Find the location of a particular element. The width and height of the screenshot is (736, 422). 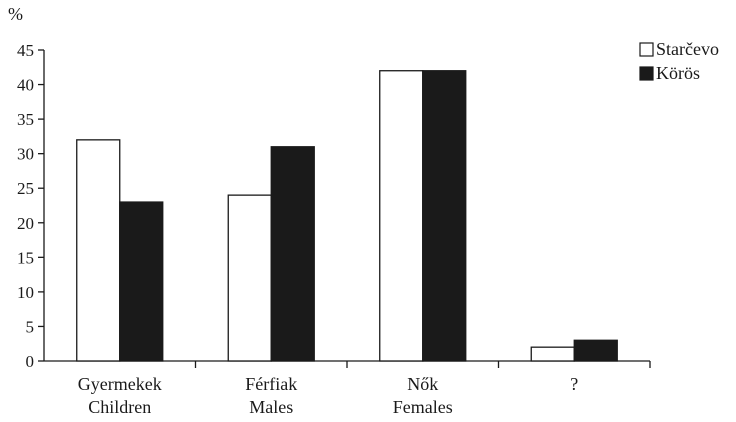

x-axis is located at coordinates (347, 364).